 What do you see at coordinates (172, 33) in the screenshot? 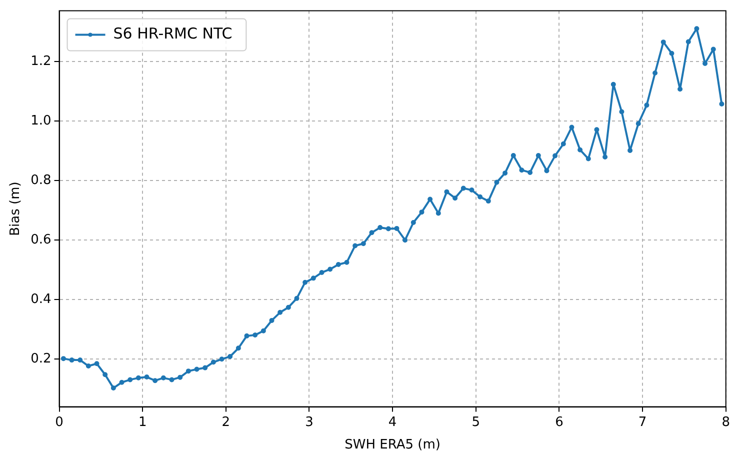
I see `legend-label: S6 HR-RMC NTC` at bounding box center [172, 33].